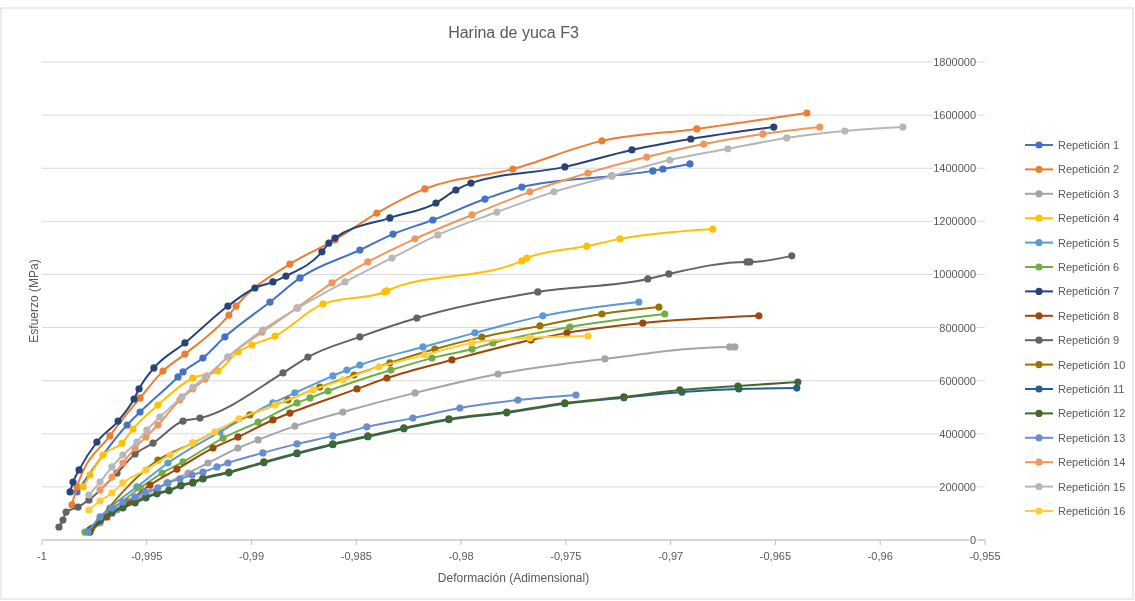 The height and width of the screenshot is (601, 1135). I want to click on legend-label: Repetición 10, so click(1092, 364).